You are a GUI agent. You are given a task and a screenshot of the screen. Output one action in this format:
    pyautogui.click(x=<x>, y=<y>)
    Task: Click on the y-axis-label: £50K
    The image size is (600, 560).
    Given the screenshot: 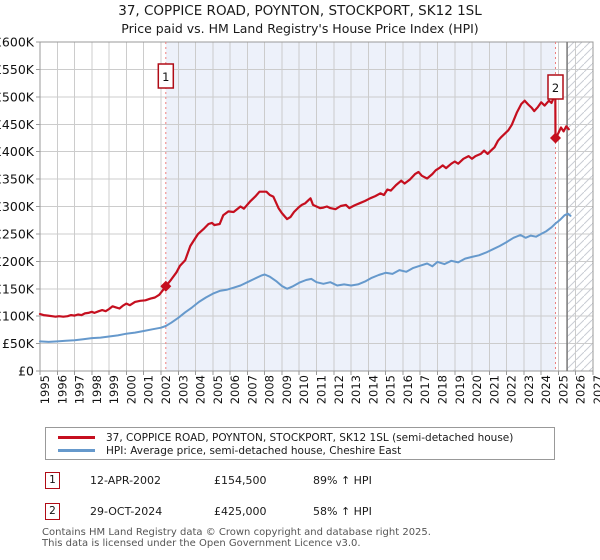 What is the action you would take?
    pyautogui.click(x=18, y=343)
    